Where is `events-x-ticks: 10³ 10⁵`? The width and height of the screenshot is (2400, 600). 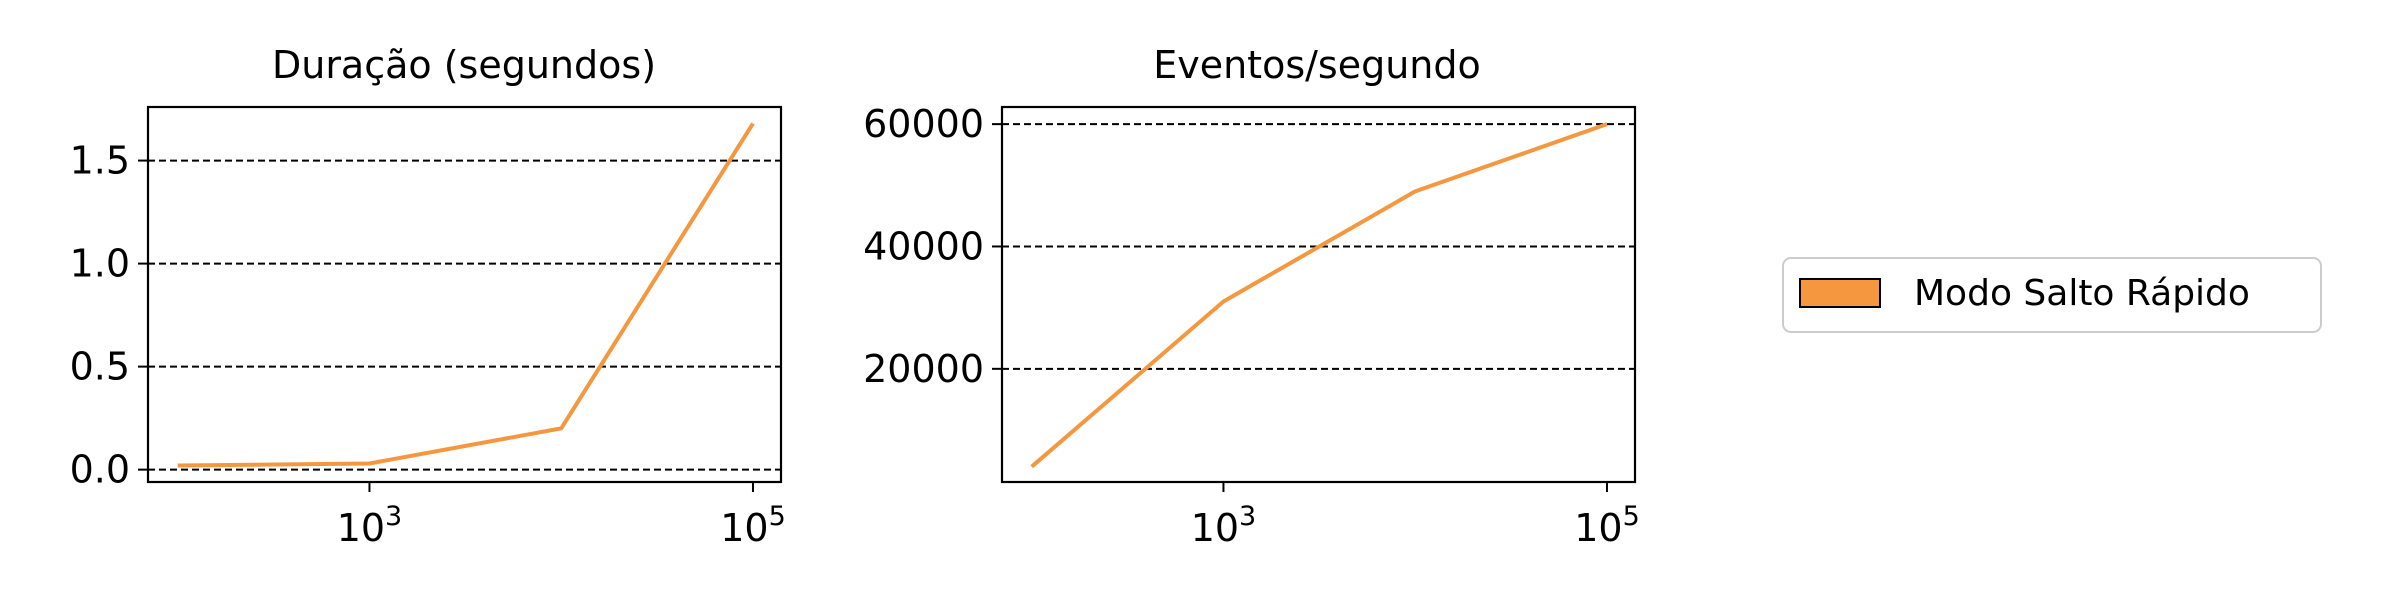 events-x-ticks: 10³ 10⁵ is located at coordinates (1415, 516).